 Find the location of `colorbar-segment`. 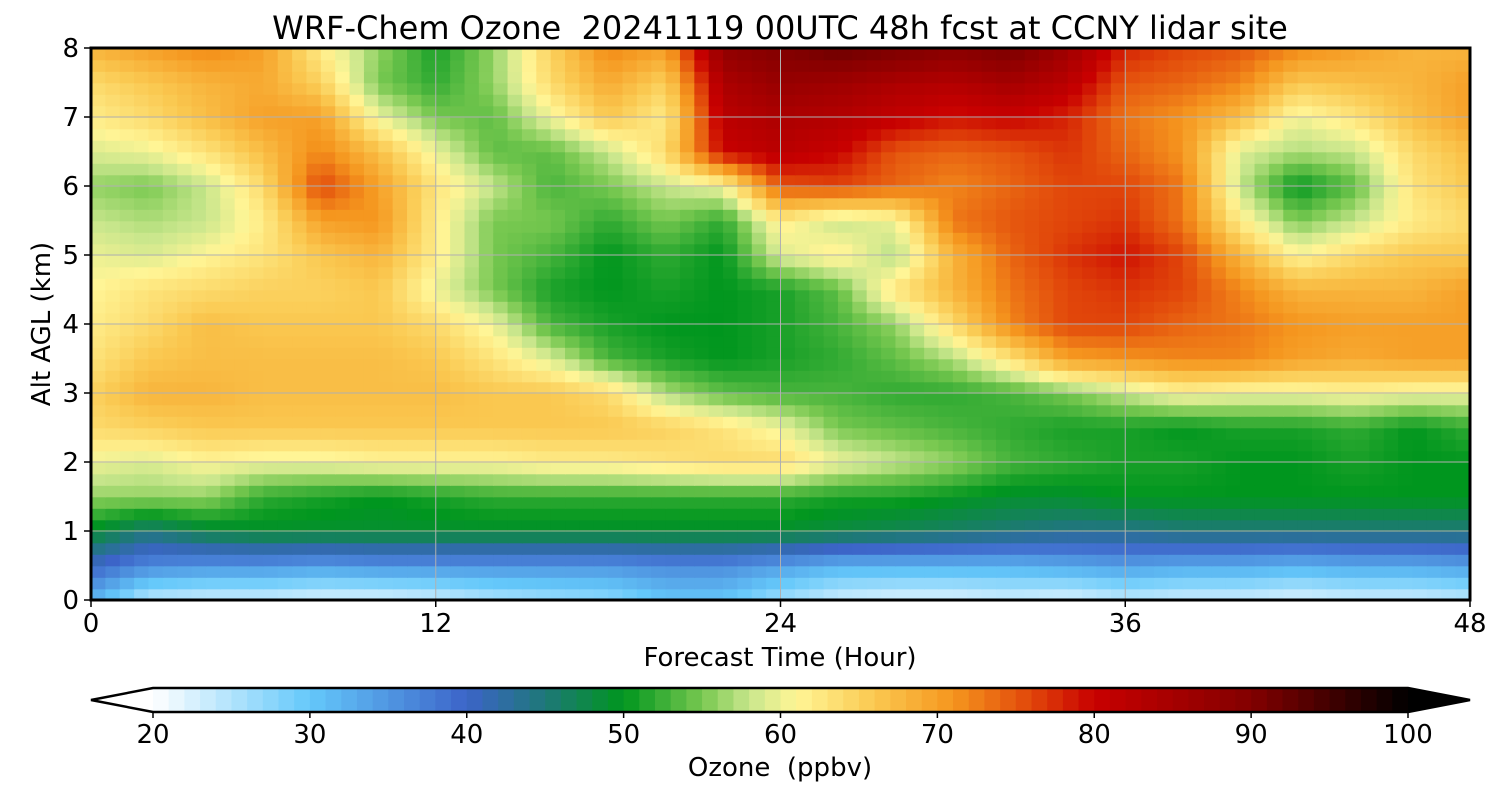

colorbar-segment is located at coordinates (1369, 700).